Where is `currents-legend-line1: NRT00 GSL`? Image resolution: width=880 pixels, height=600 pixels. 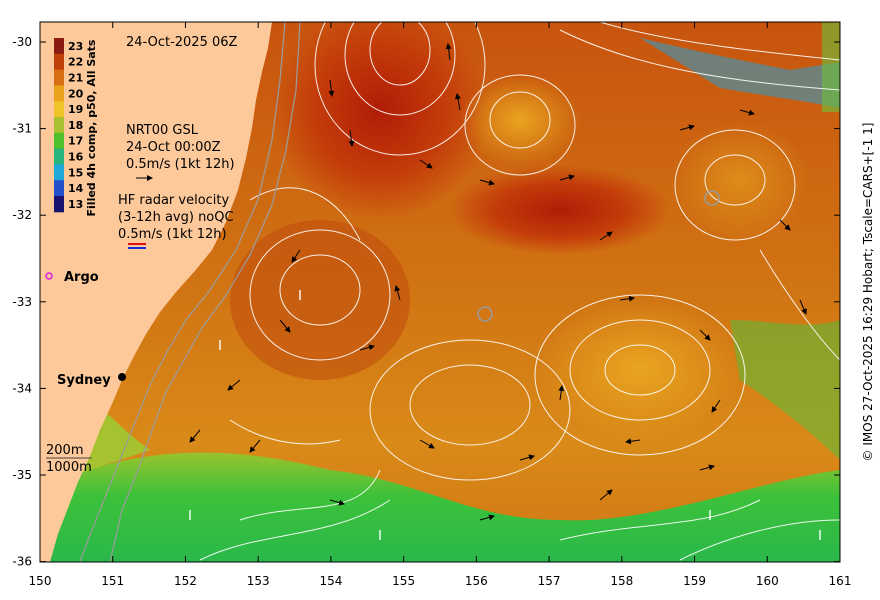
currents-legend-line1: NRT00 GSL is located at coordinates (162, 130).